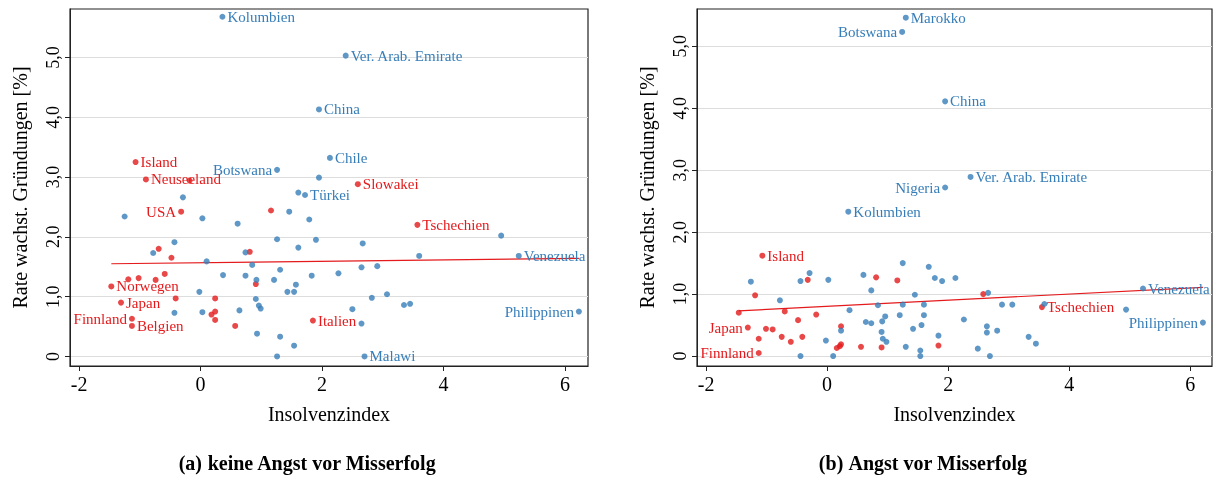 The width and height of the screenshot is (1231, 482). What do you see at coordinates (938, 17) in the screenshot?
I see `annotation: Marokko` at bounding box center [938, 17].